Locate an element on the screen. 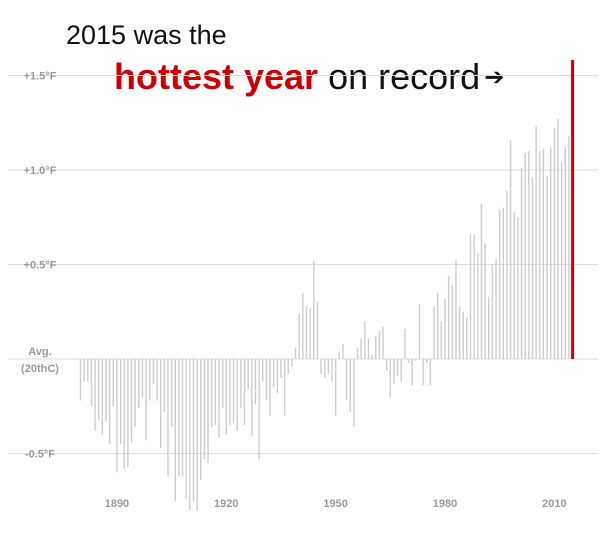 The width and height of the screenshot is (600, 539). bar-1932 is located at coordinates (270, 387).